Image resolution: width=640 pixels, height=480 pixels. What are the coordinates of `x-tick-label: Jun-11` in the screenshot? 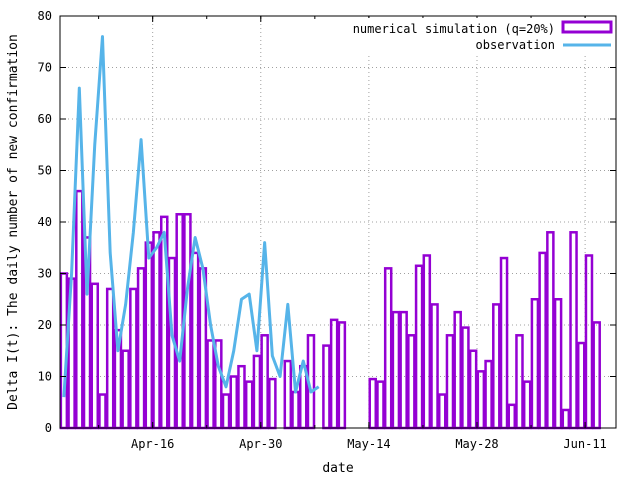 It's located at (584, 444).